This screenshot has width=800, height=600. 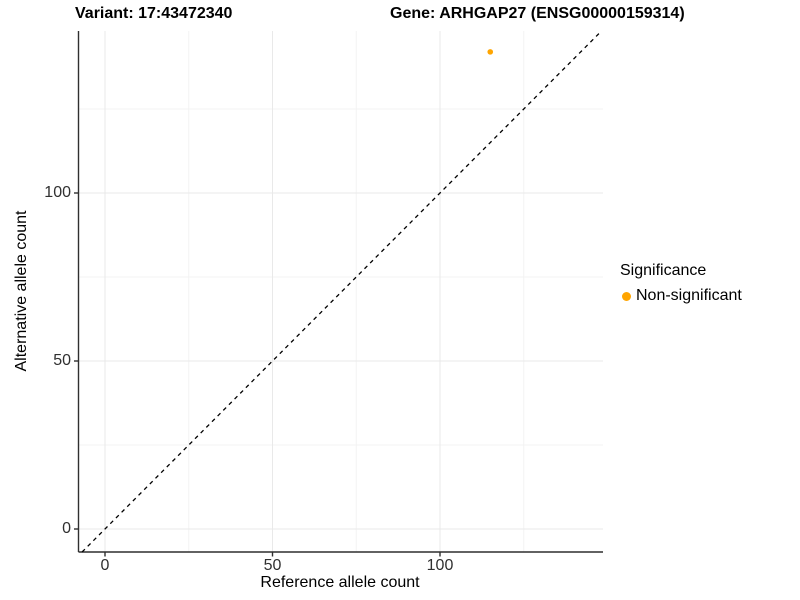 What do you see at coordinates (21, 291) in the screenshot?
I see `y-axis-title: Alternative allele count` at bounding box center [21, 291].